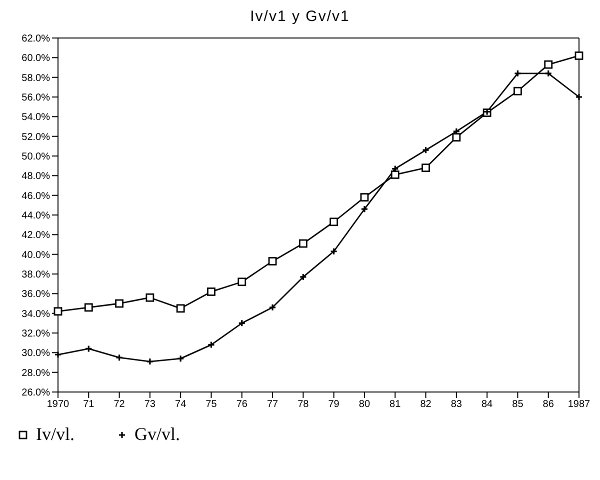 The height and width of the screenshot is (480, 600). What do you see at coordinates (36, 255) in the screenshot?
I see `y-tick-label: 40.0%` at bounding box center [36, 255].